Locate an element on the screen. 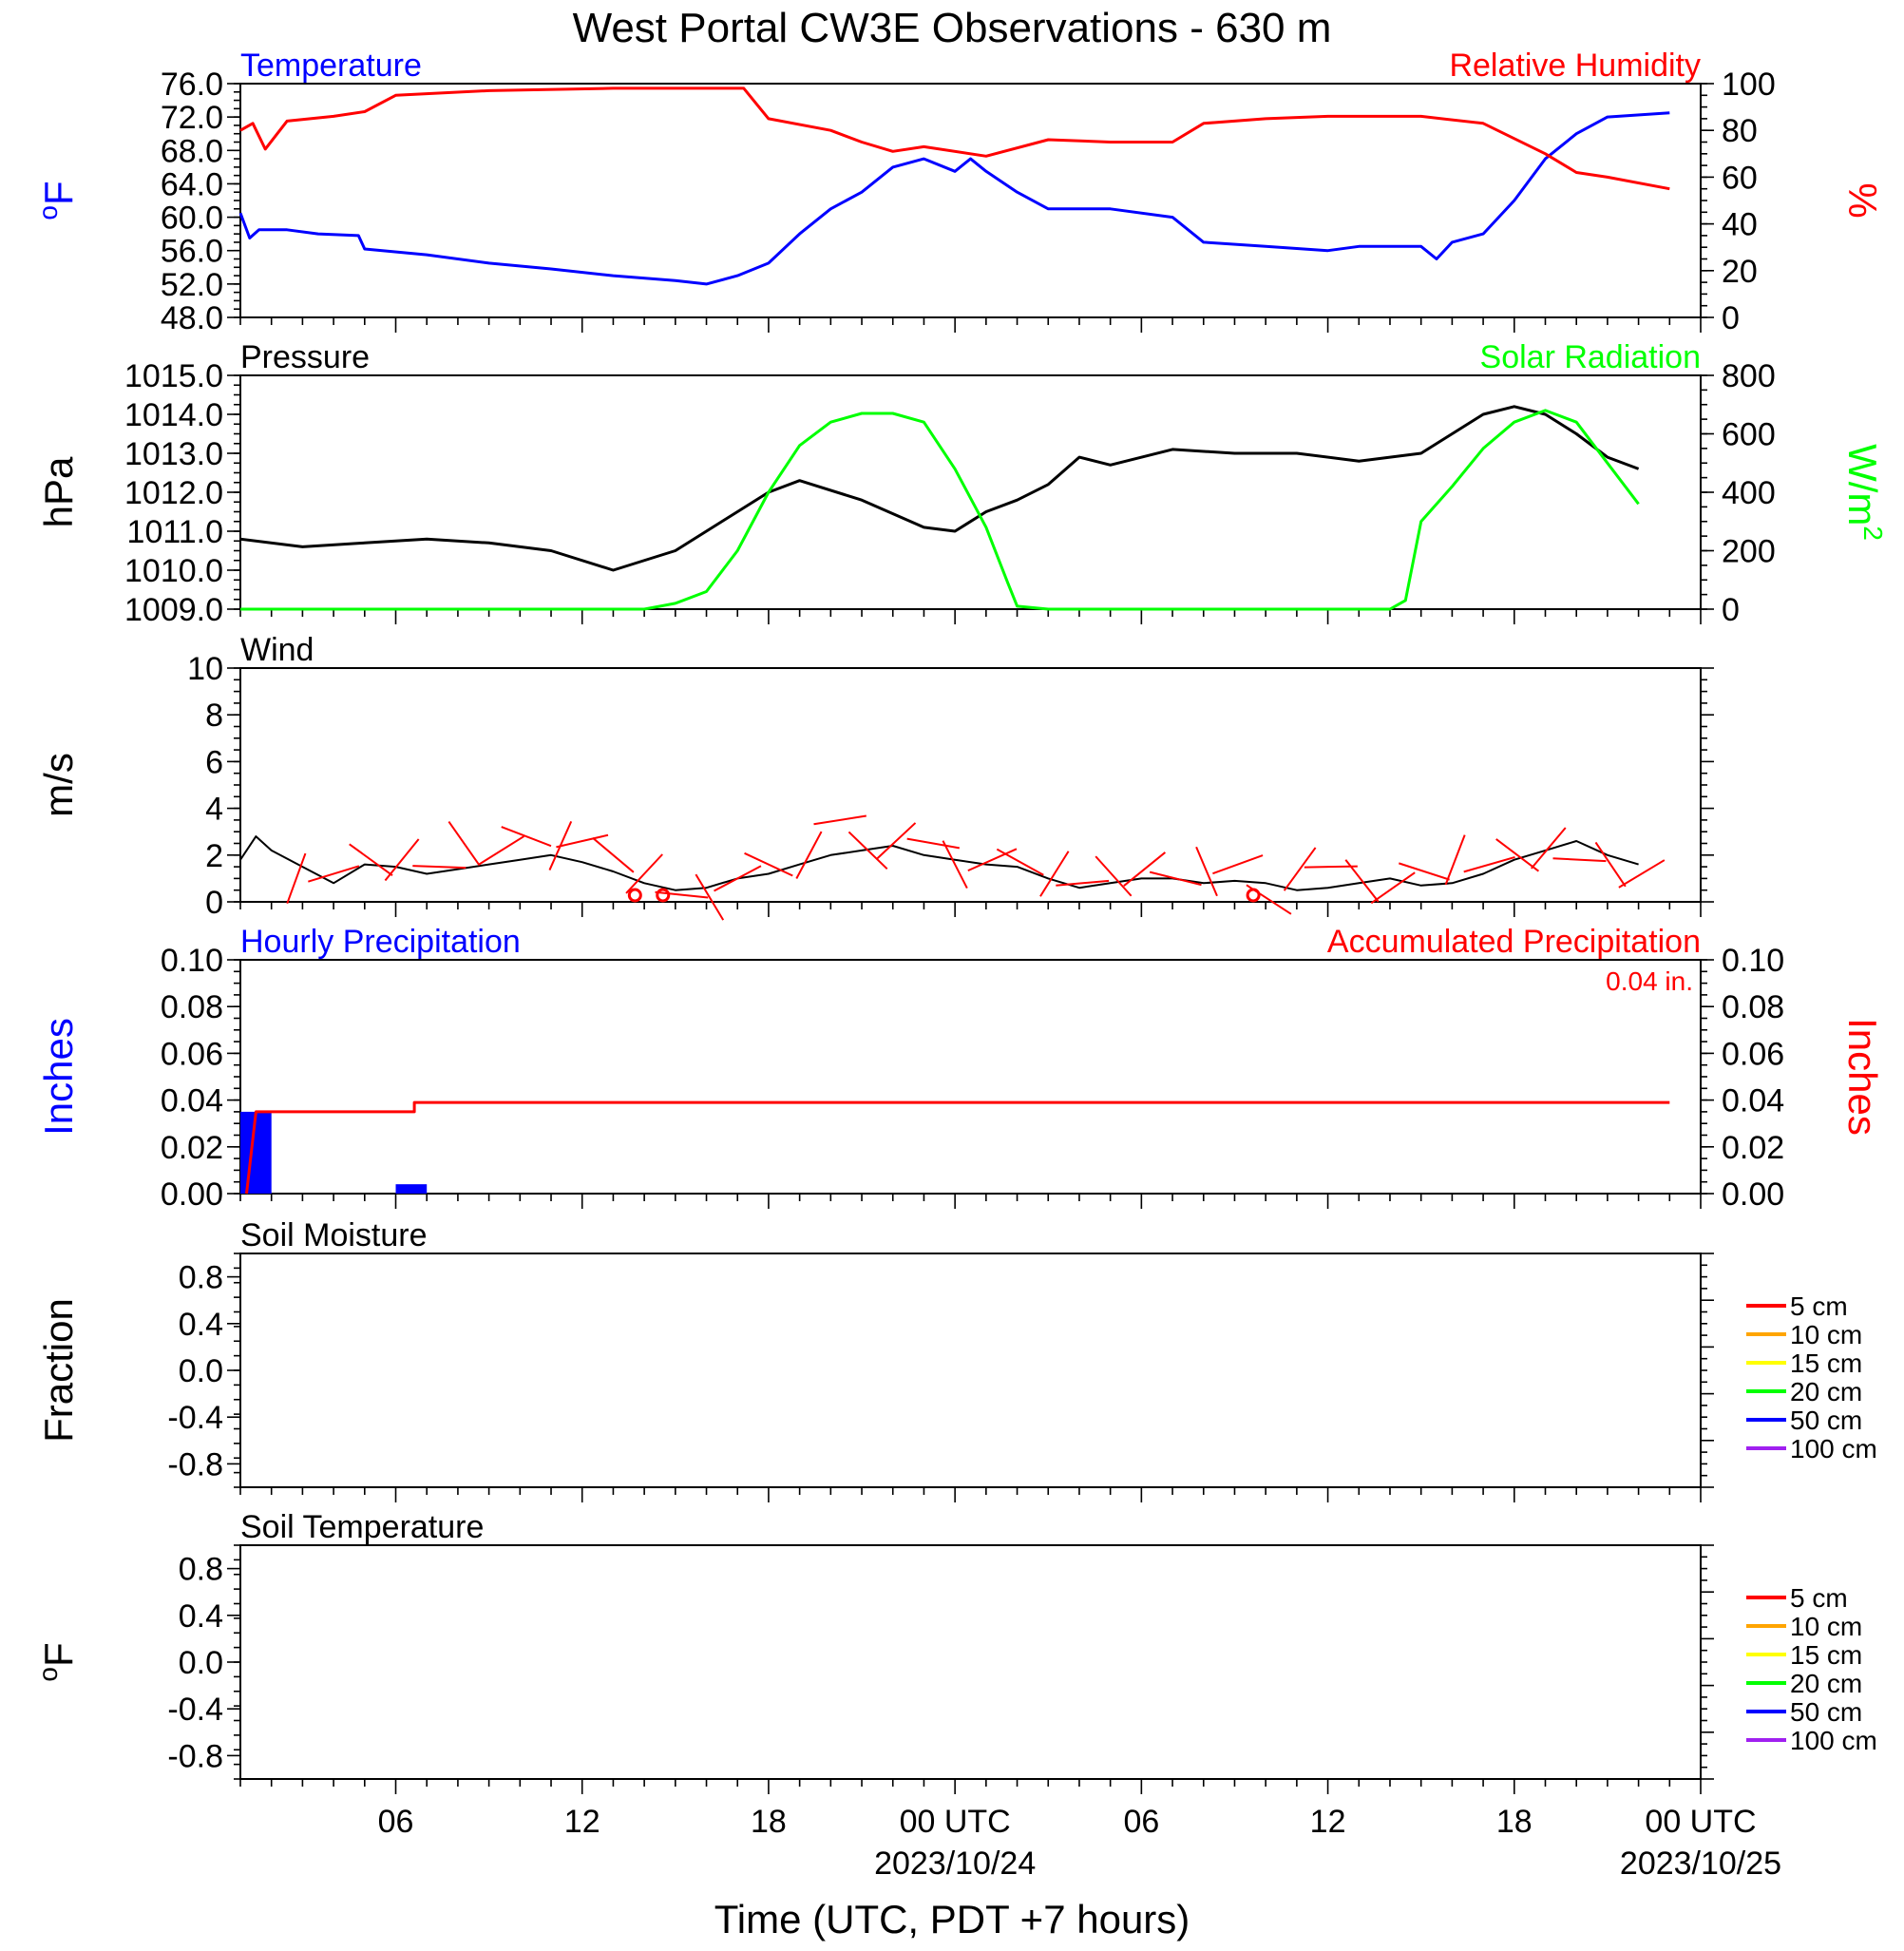 The width and height of the screenshot is (1904, 1951). y-tick-label-left: -0.4 is located at coordinates (195, 1710).